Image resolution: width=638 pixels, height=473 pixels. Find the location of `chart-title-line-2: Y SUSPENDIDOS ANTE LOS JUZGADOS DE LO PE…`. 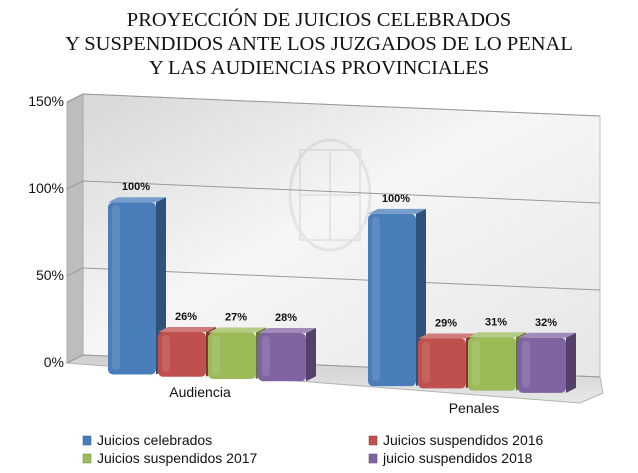

chart-title-line-2: Y SUSPENDIDOS ANTE LOS JUZGADOS DE LO PE… is located at coordinates (319, 44).